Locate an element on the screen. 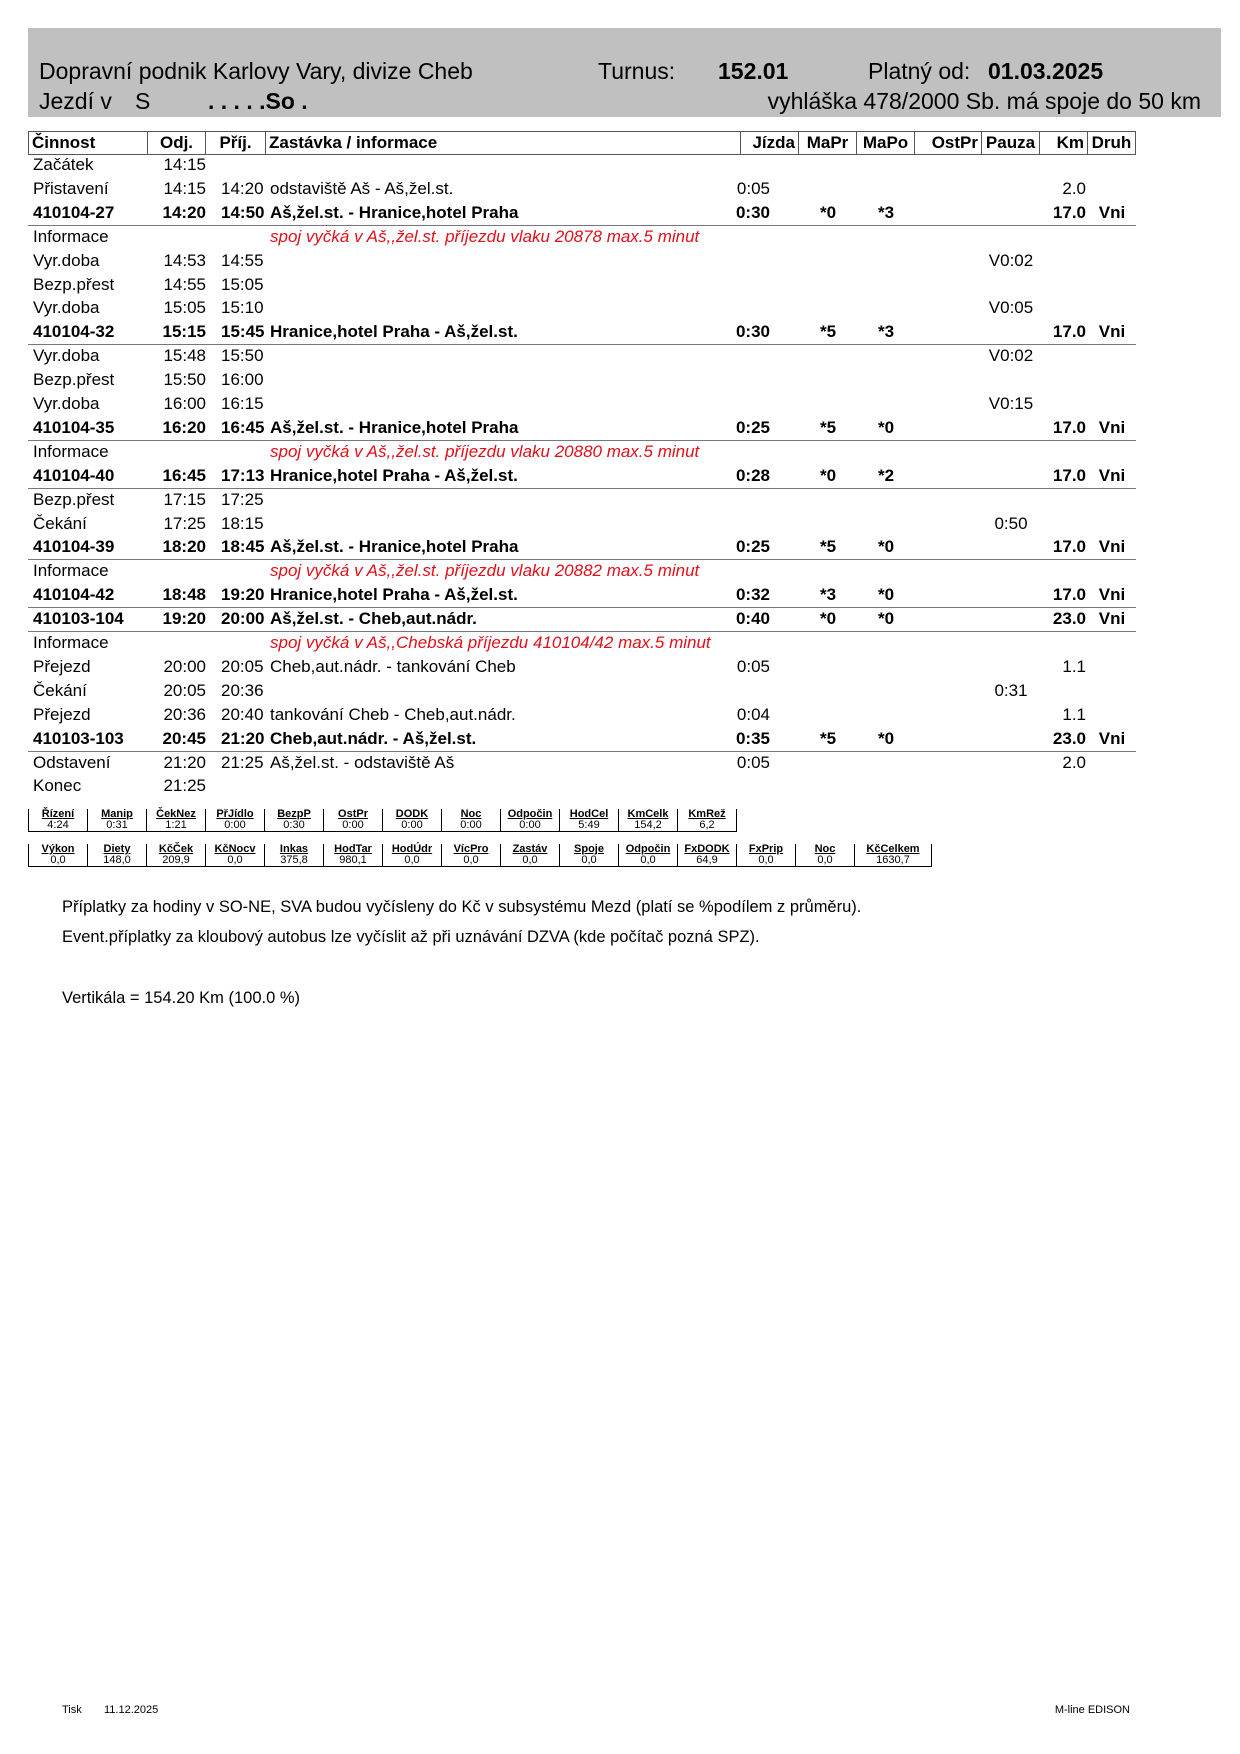  col-druh: Druh is located at coordinates (1112, 143).